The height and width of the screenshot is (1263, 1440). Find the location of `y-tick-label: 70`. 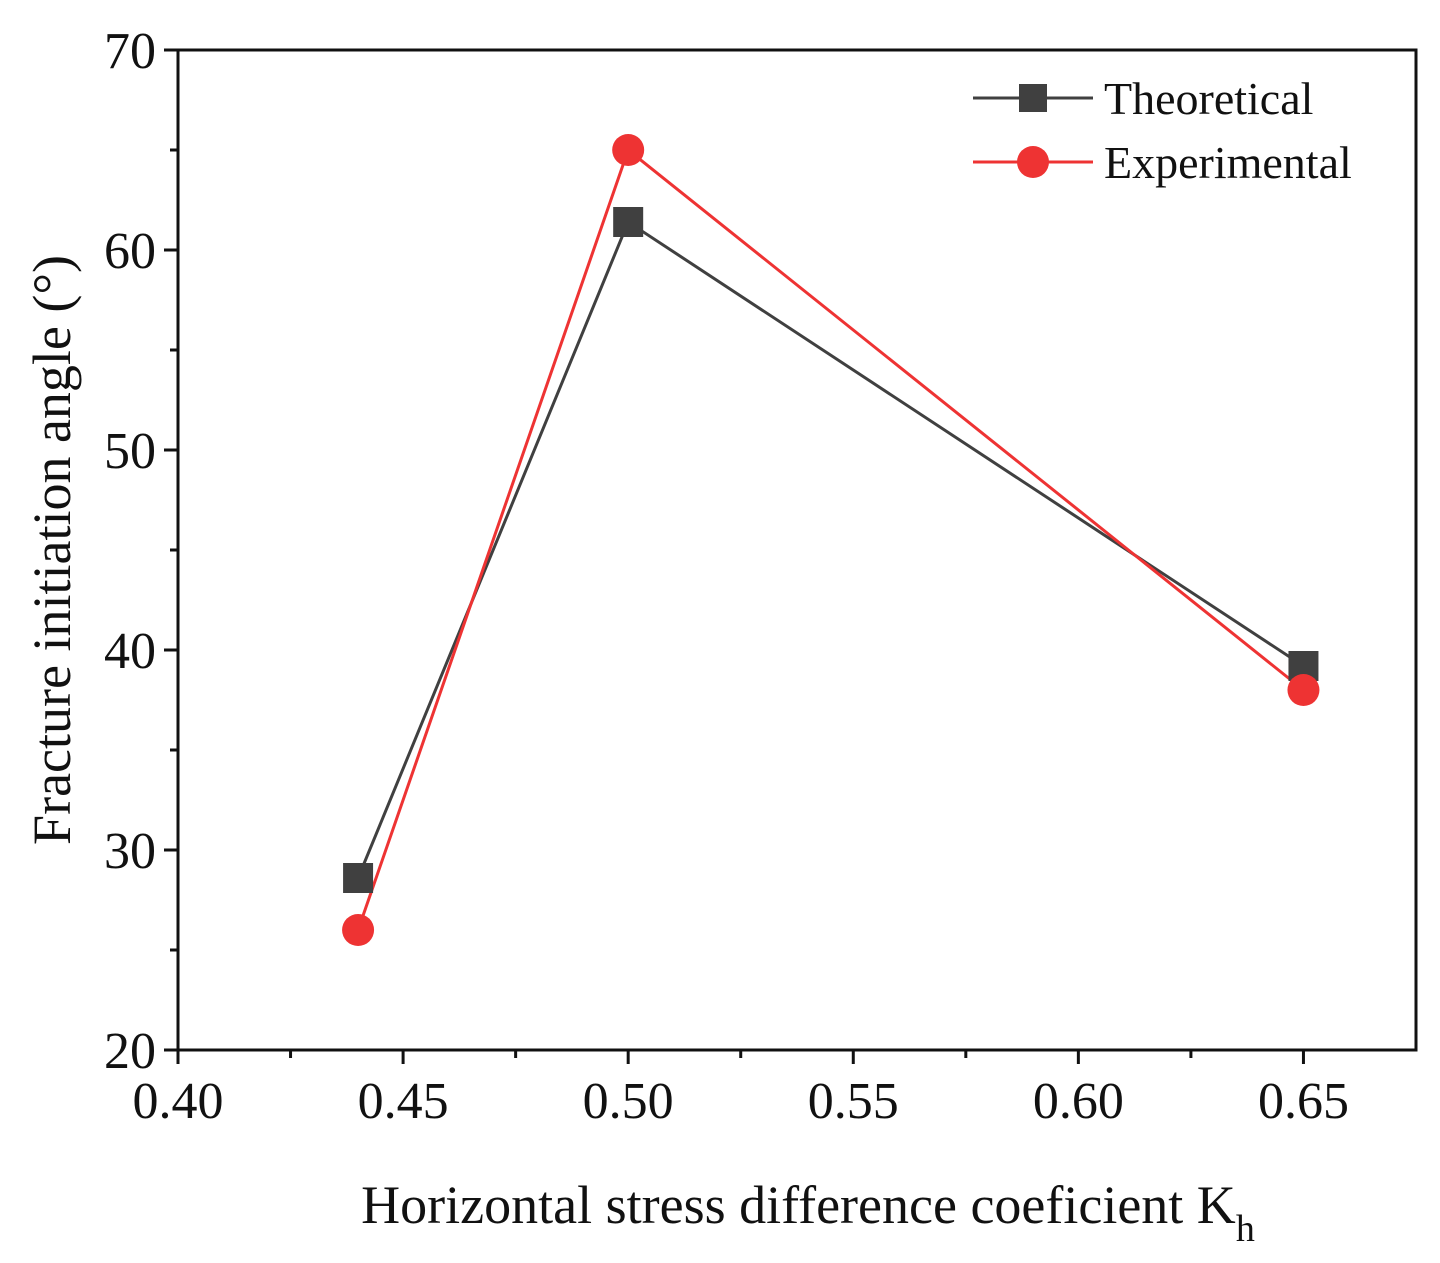

y-tick-label: 70 is located at coordinates (130, 51).